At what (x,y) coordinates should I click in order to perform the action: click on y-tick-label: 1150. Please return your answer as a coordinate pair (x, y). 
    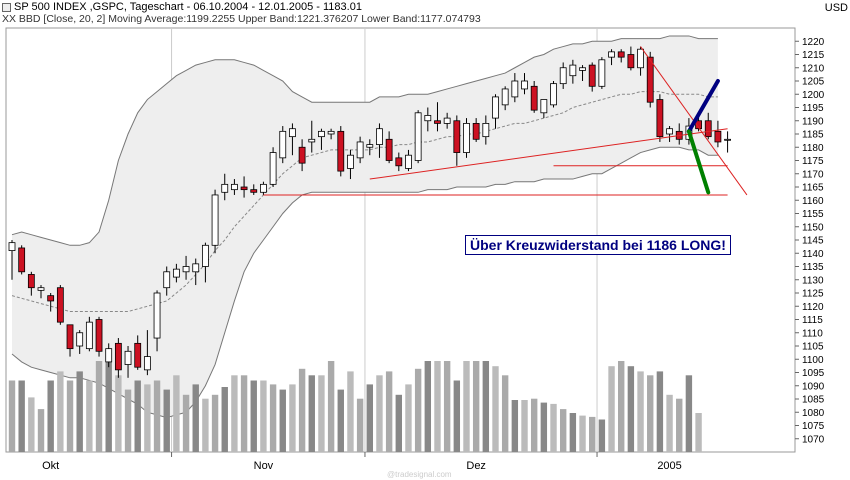
    Looking at the image, I should click on (813, 227).